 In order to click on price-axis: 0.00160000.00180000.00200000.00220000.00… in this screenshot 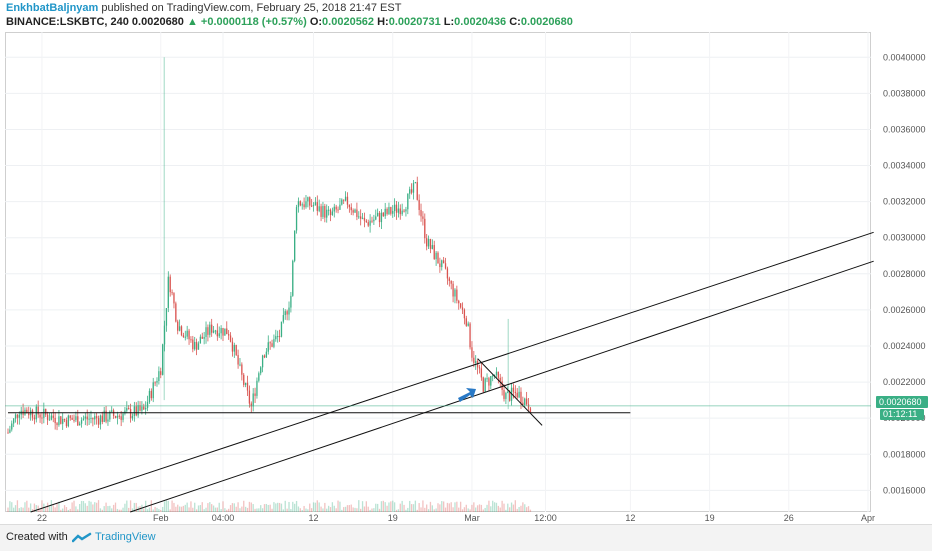, I will do `click(904, 273)`.